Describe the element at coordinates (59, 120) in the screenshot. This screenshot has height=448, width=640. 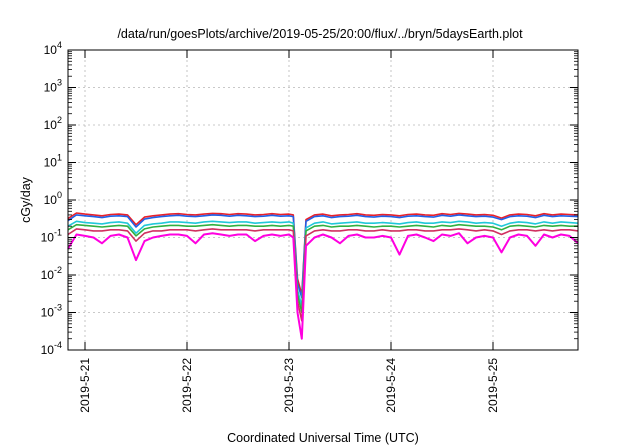
I see `y-tick-exponent: 2` at that location.